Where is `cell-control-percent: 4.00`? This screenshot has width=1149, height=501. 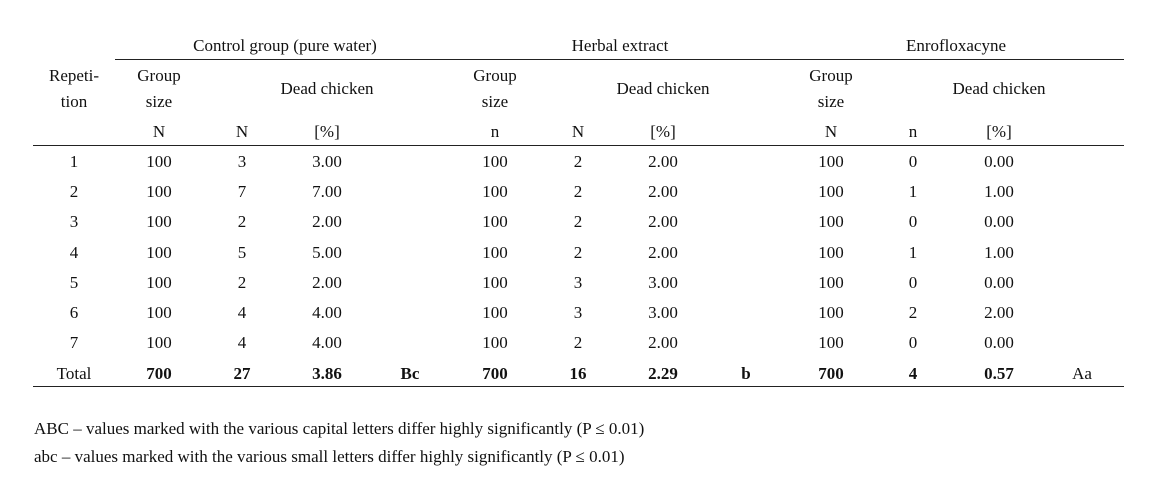 cell-control-percent: 4.00 is located at coordinates (327, 312).